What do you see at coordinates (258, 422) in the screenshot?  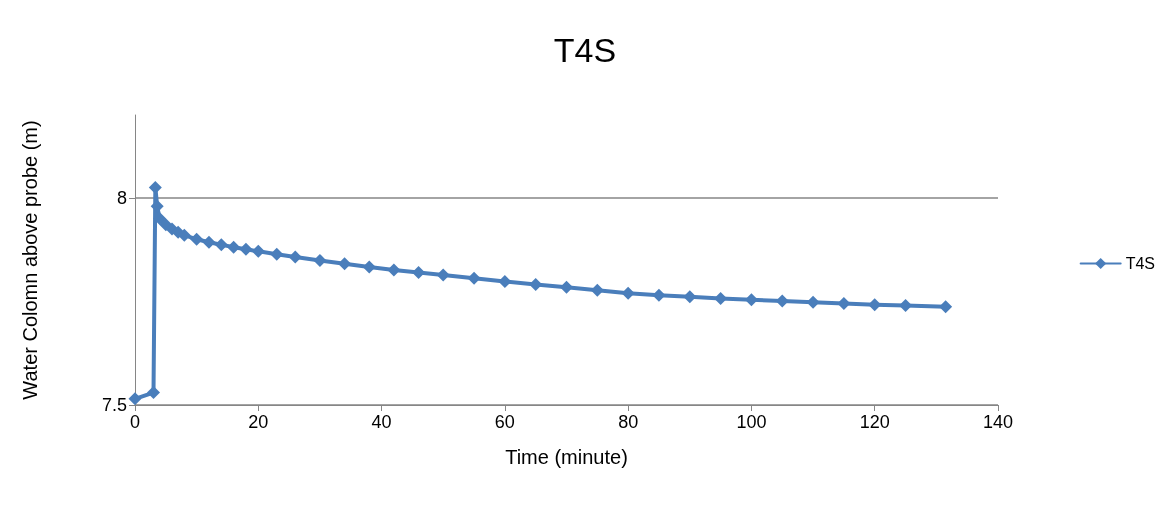 I see `x-tick-label: 20` at bounding box center [258, 422].